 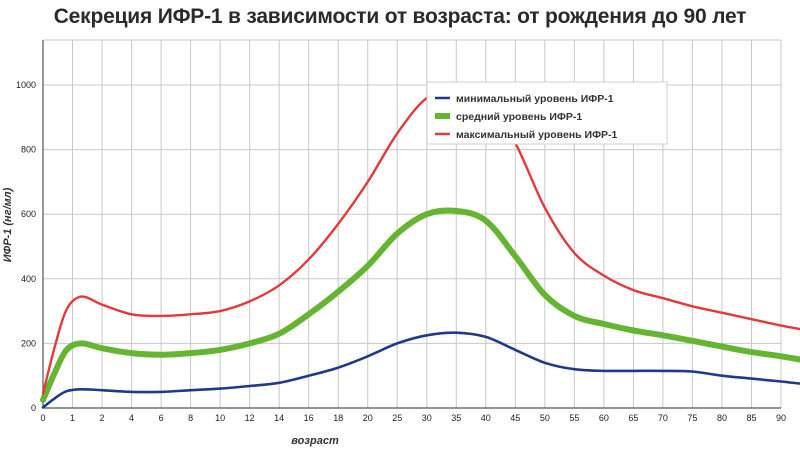 I want to click on x-tick-label: 55, so click(x=574, y=418).